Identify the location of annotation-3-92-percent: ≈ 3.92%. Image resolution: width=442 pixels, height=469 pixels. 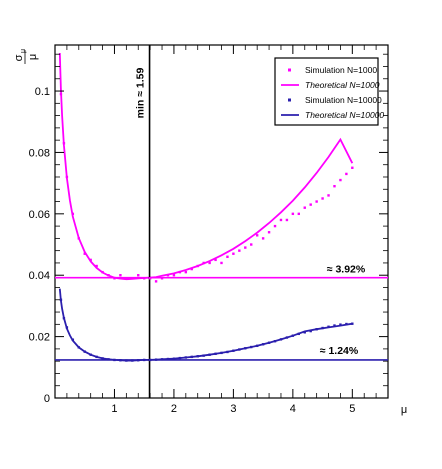
(346, 270).